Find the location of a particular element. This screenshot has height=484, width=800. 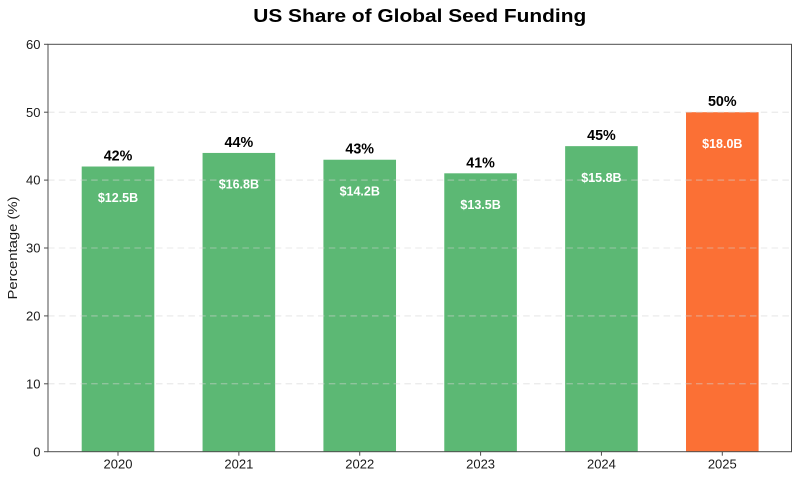

svg-text: 45% is located at coordinates (601, 136).